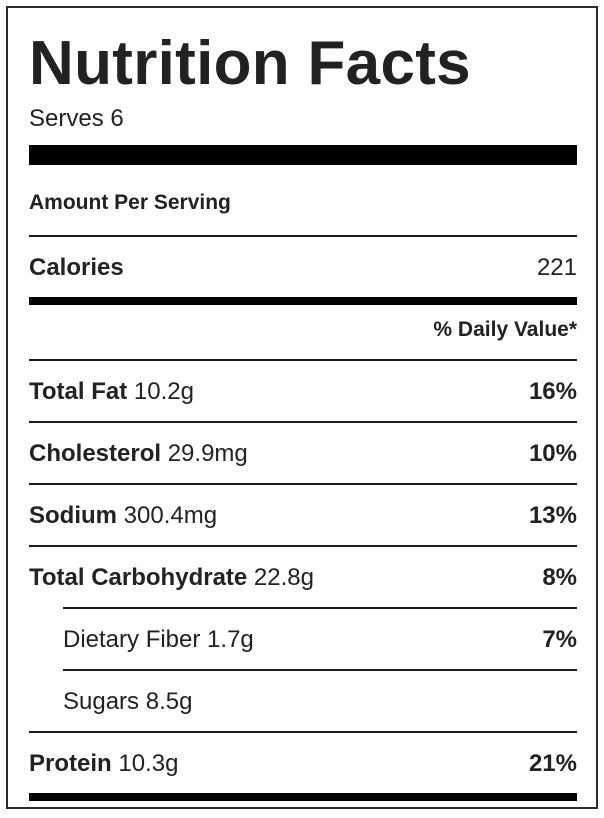  What do you see at coordinates (138, 577) in the screenshot?
I see `nutrient-name: Total Carbohydrate` at bounding box center [138, 577].